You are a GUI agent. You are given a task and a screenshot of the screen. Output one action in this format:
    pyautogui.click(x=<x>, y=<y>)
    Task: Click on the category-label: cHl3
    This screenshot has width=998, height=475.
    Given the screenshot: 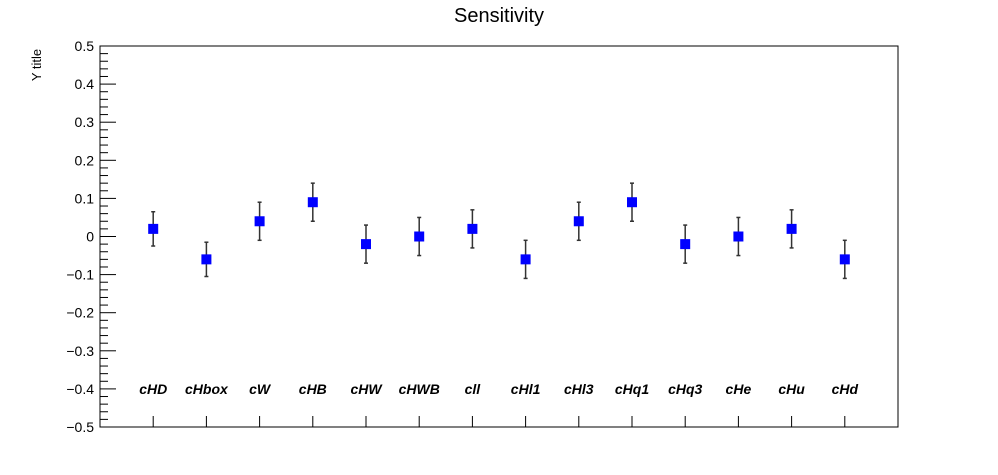 What is the action you would take?
    pyautogui.click(x=579, y=389)
    